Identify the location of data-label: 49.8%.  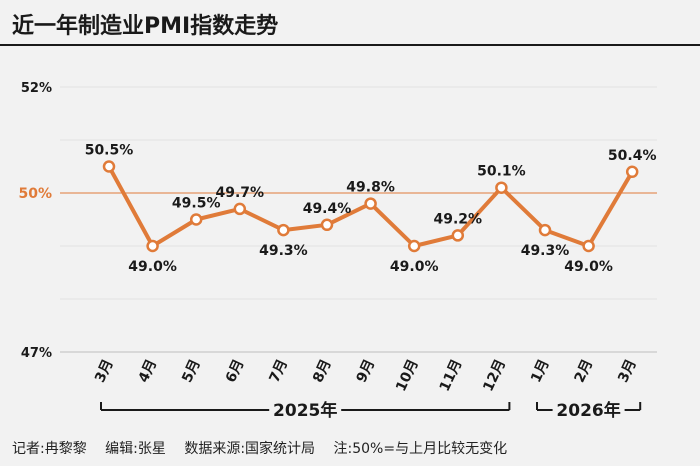
(370, 188).